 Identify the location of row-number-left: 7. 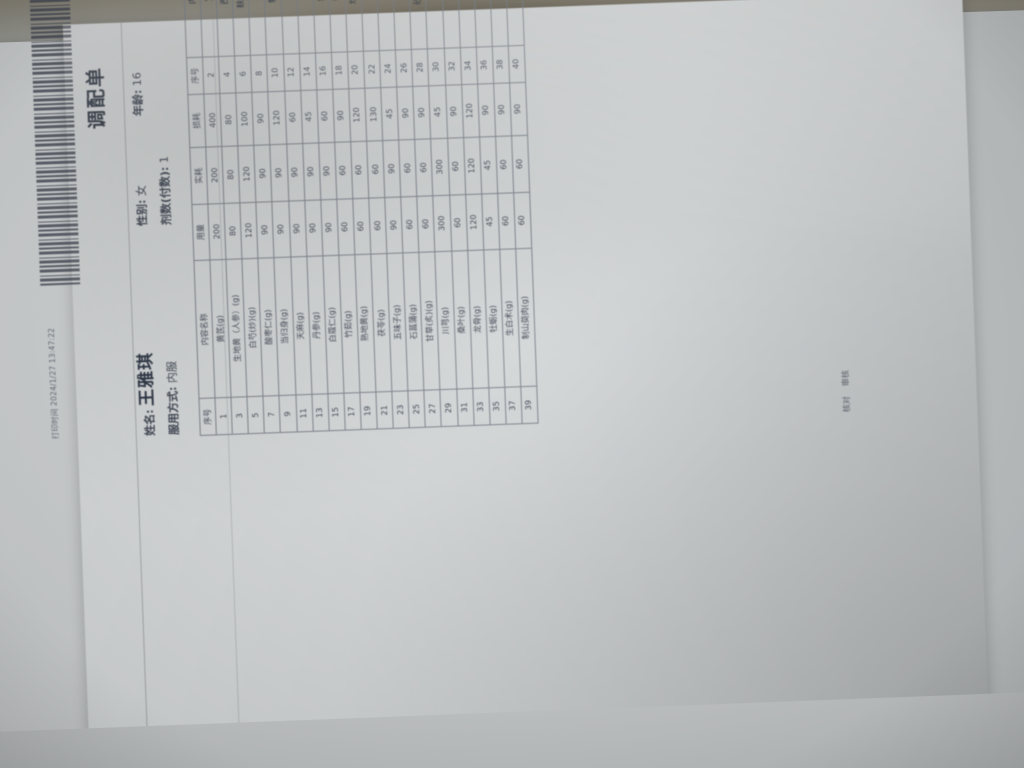
(272, 414).